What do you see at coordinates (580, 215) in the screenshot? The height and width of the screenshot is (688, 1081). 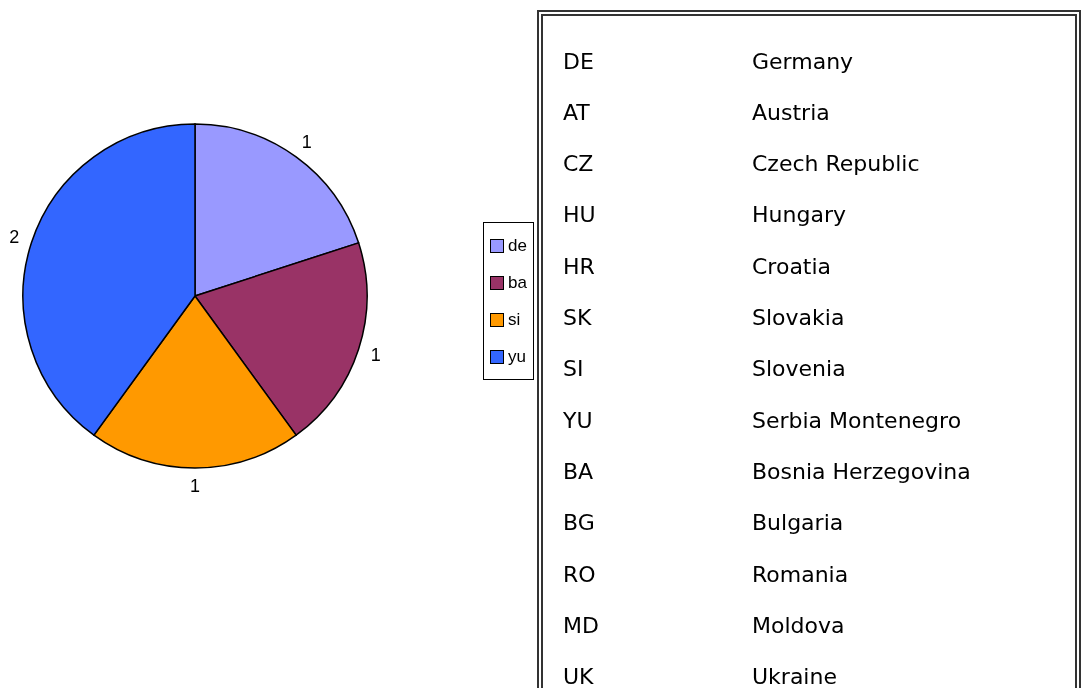 I see `text: HU` at bounding box center [580, 215].